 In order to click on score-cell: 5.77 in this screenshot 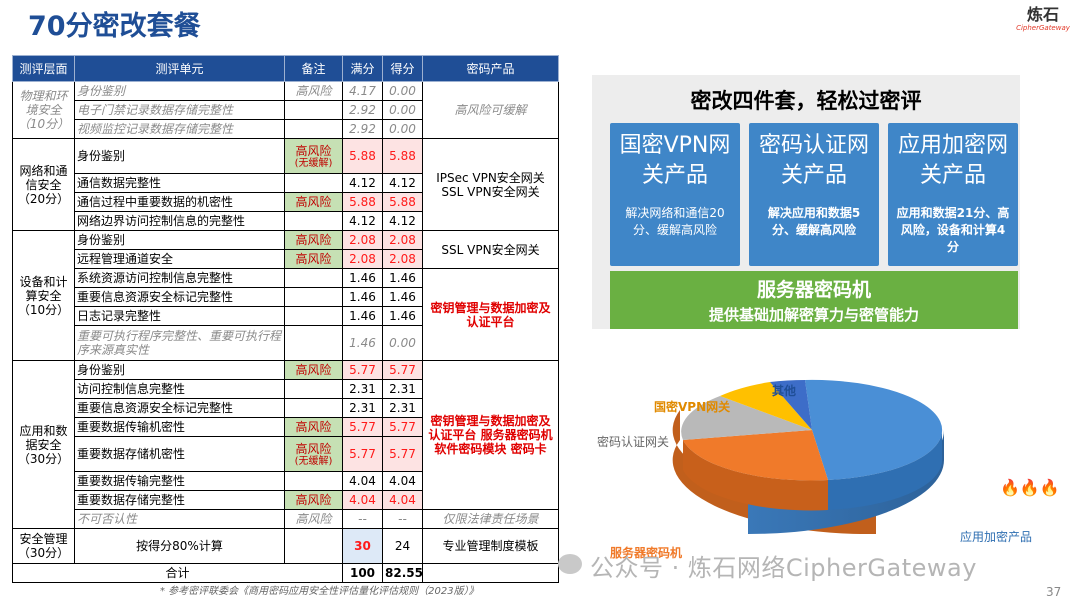, I will do `click(402, 454)`.